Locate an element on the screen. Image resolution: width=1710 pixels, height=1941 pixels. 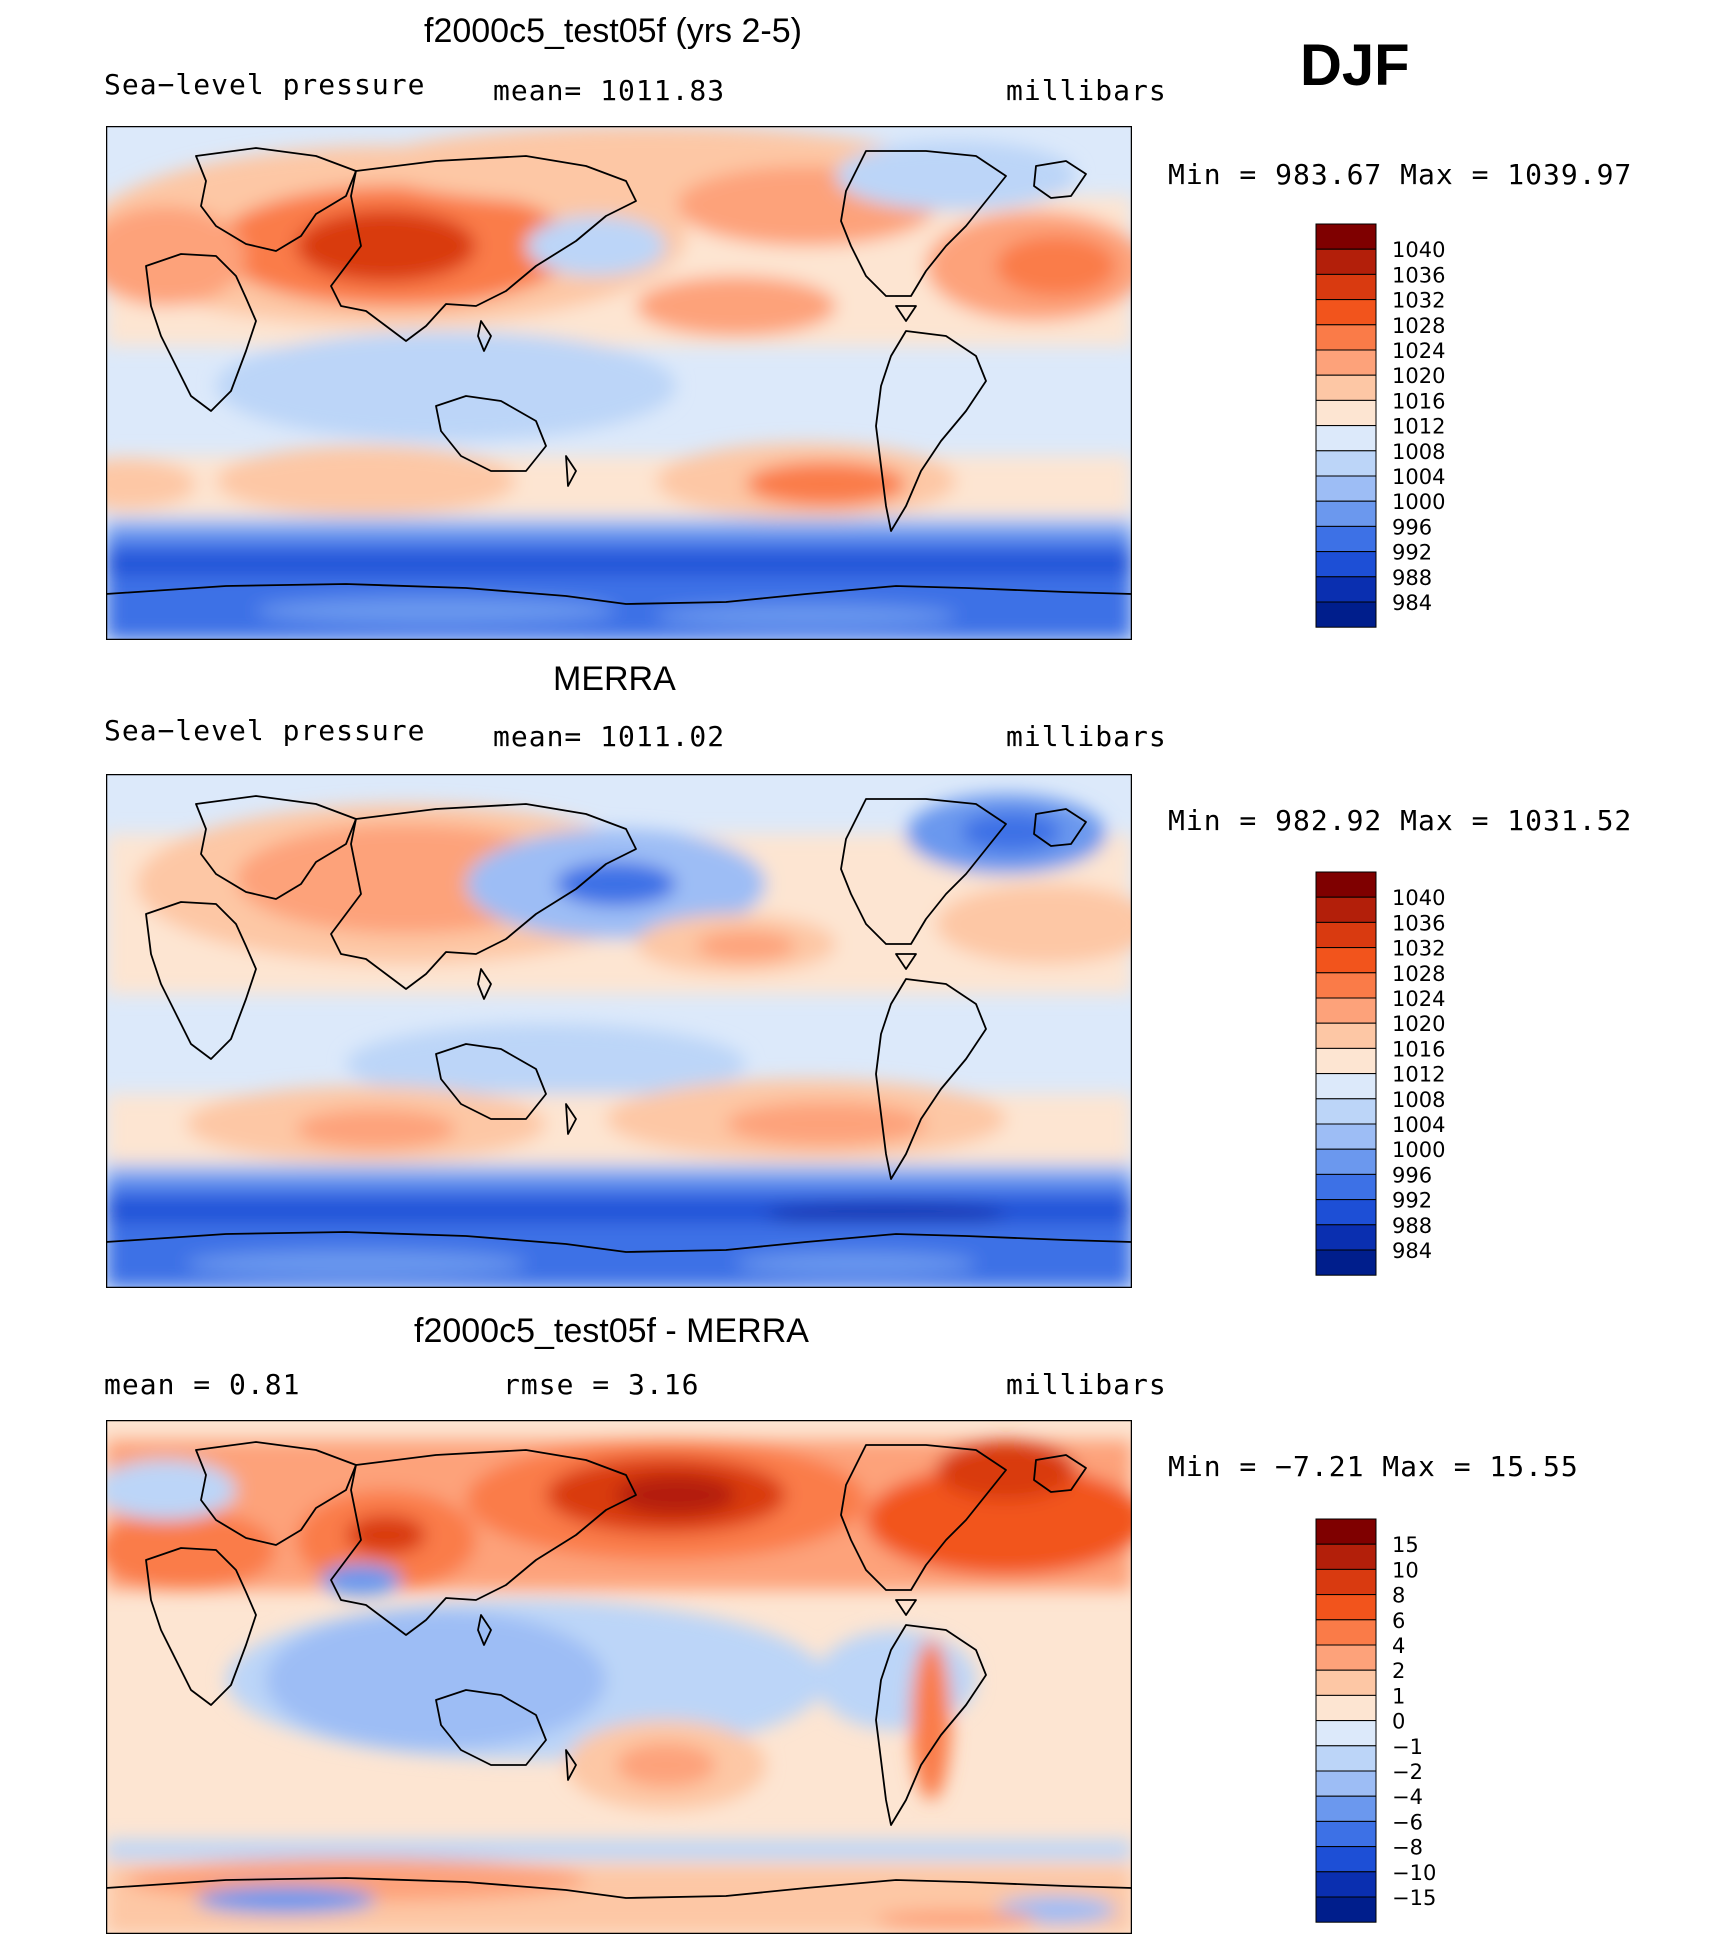
colorbar-tick-label: 1016 is located at coordinates (1418, 1049).